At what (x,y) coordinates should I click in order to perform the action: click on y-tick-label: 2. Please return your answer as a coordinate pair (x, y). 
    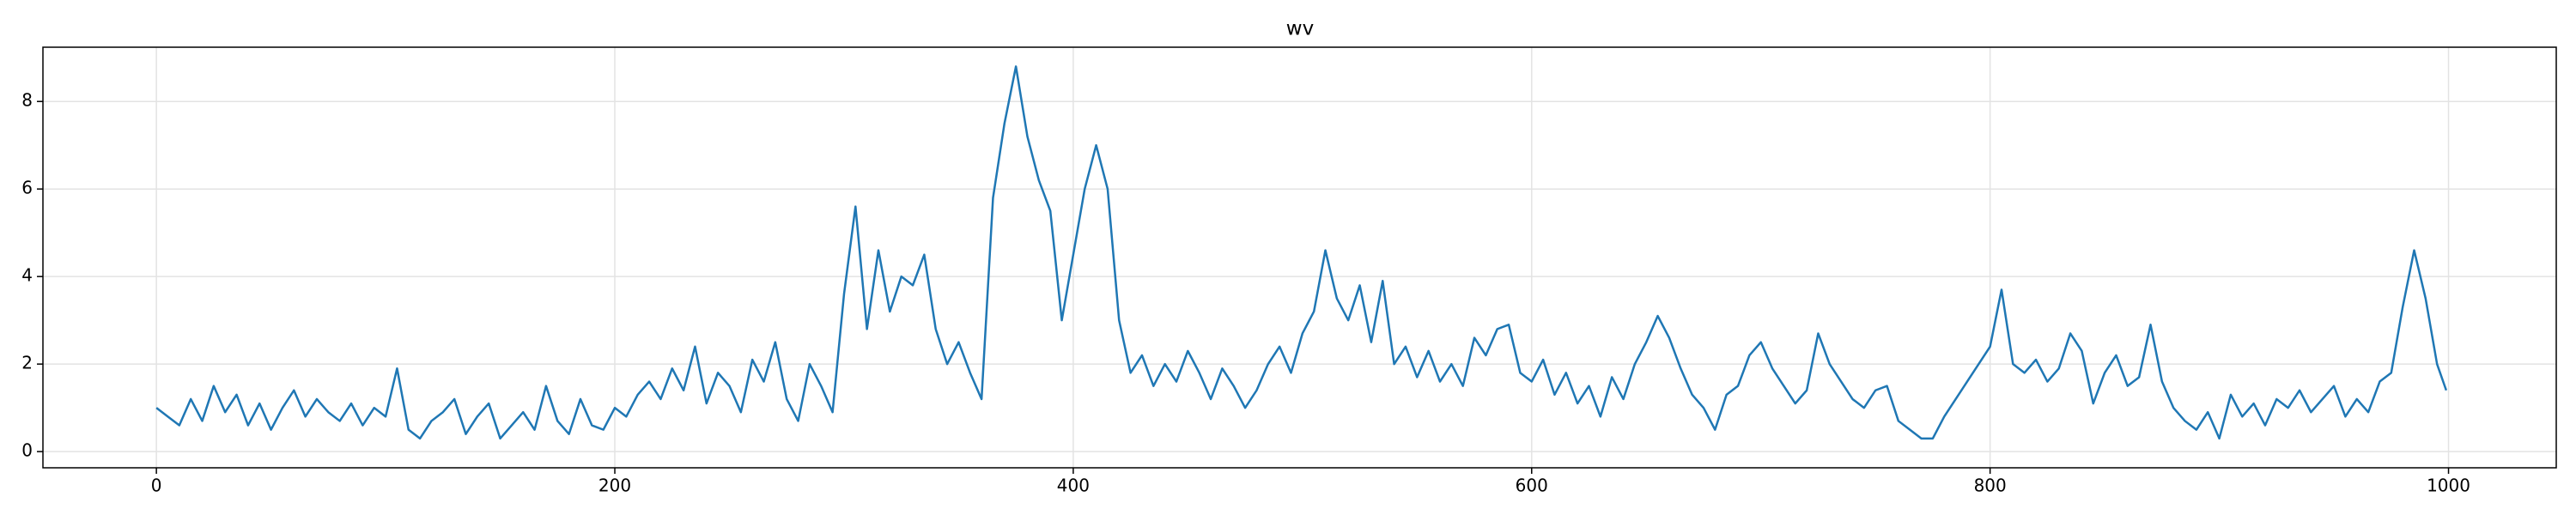
    Looking at the image, I should click on (27, 363).